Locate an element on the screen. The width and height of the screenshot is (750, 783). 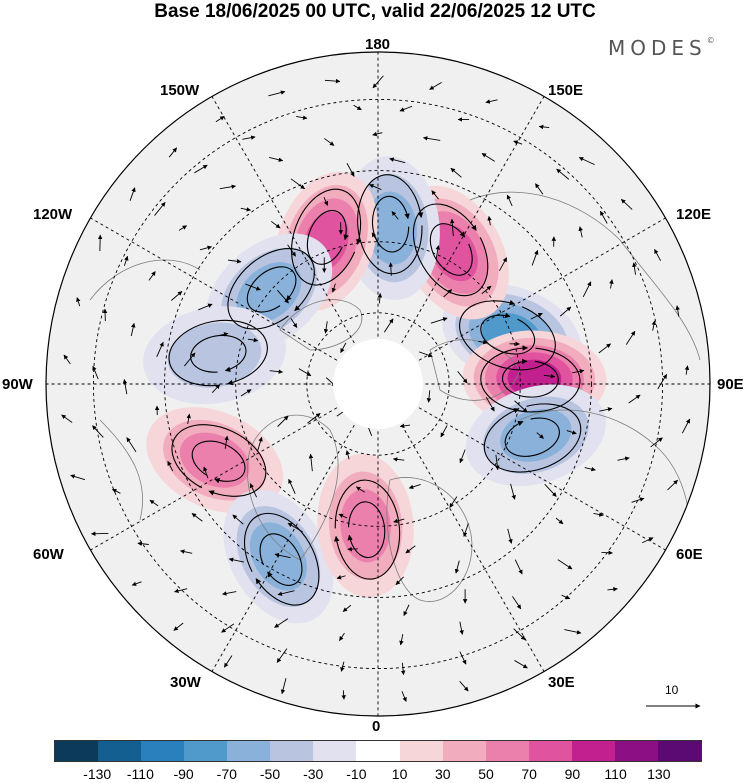
colorbar-tick-label: -50 is located at coordinates (270, 774).